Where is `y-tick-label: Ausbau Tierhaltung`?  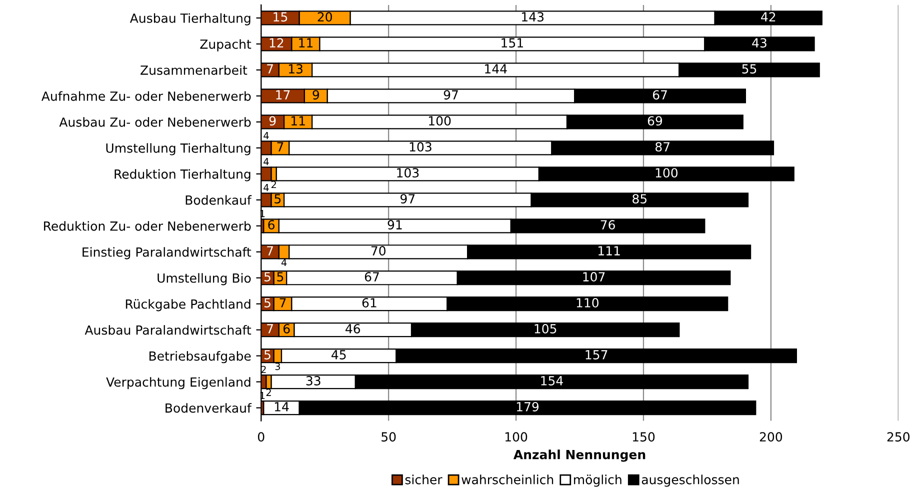 y-tick-label: Ausbau Tierhaltung is located at coordinates (190, 19).